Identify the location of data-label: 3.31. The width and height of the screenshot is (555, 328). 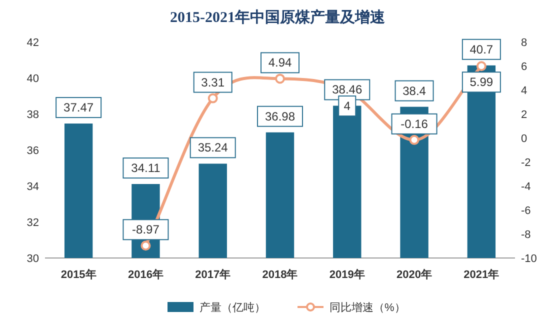
(213, 82).